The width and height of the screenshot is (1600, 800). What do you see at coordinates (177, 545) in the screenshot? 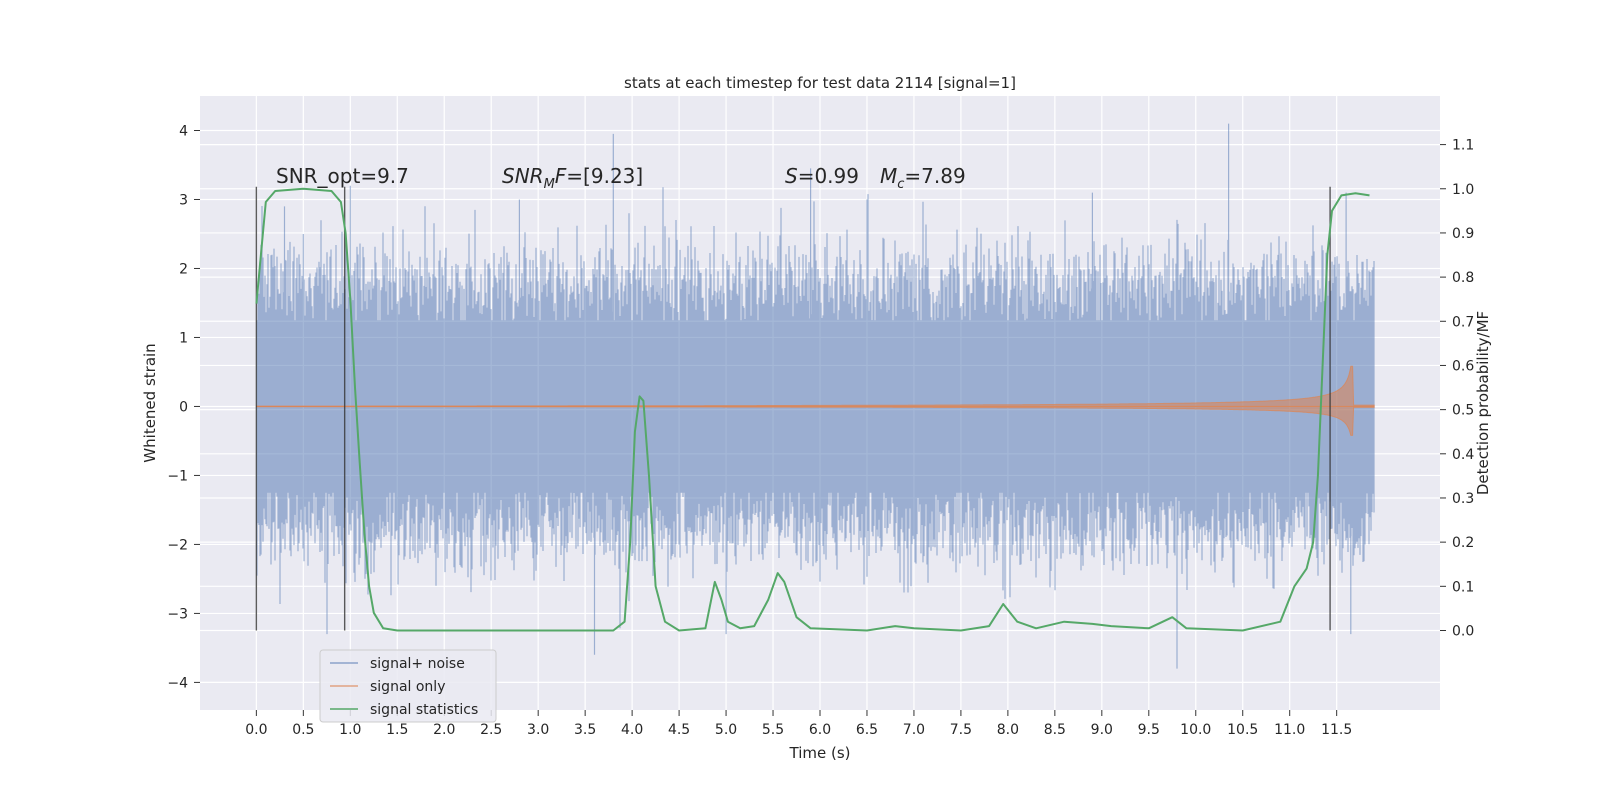
I see `y-left-tick-label: −2` at bounding box center [177, 545].